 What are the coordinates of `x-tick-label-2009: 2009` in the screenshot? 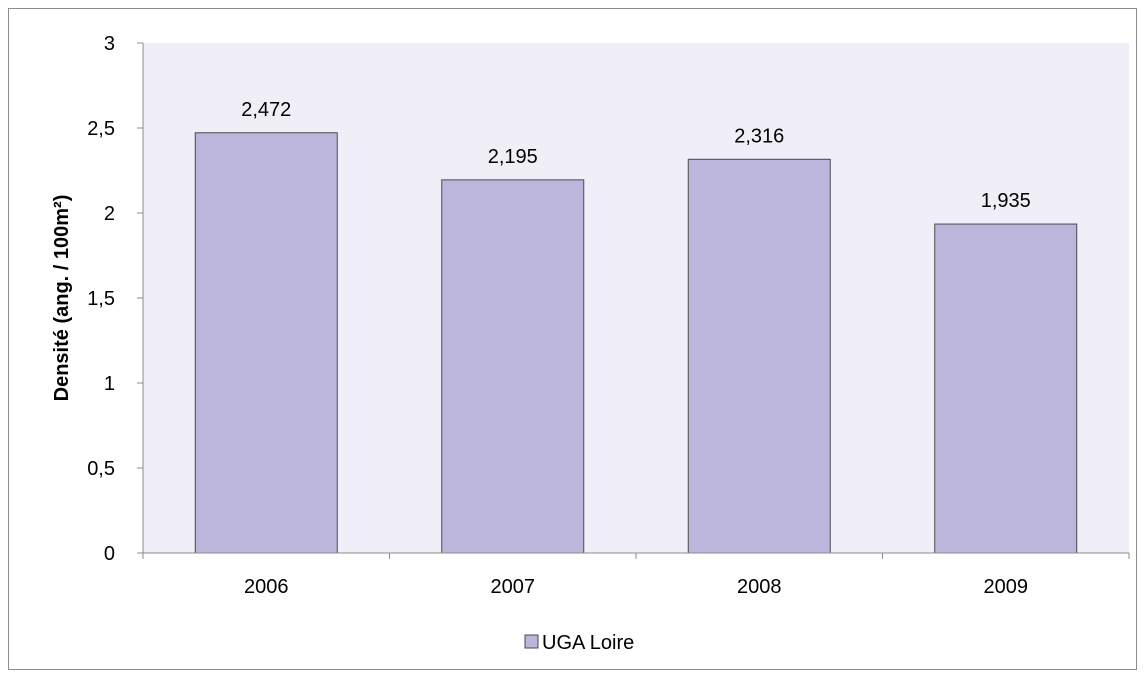 It's located at (1006, 587).